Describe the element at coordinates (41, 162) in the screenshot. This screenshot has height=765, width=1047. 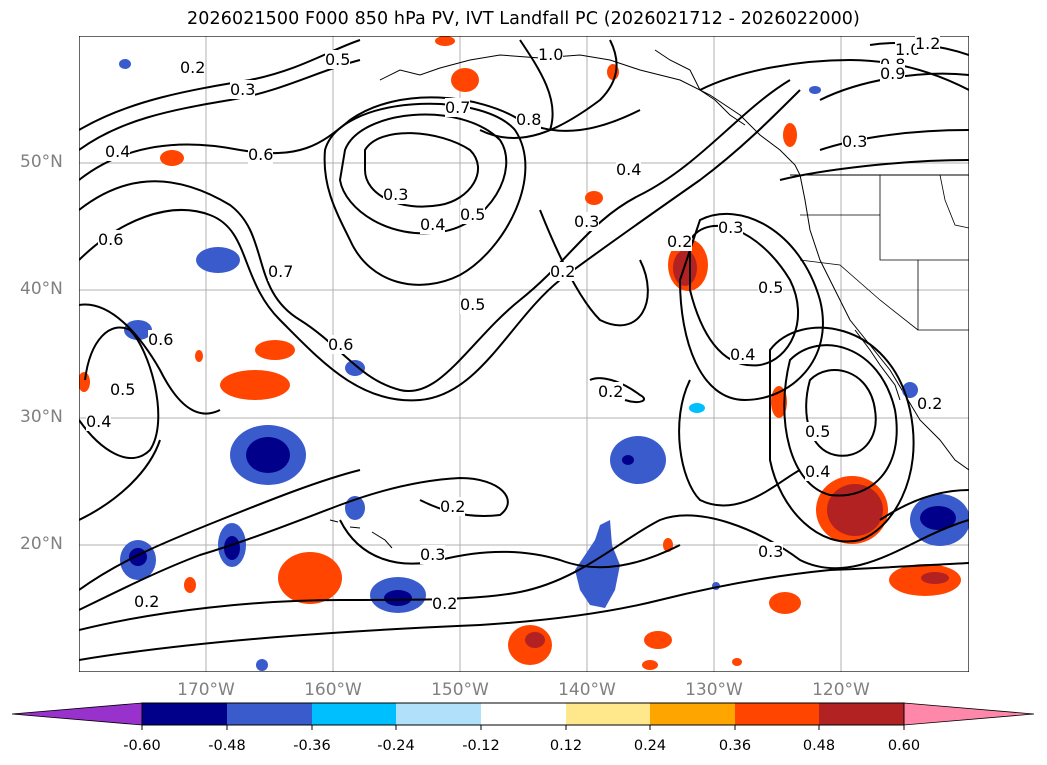
I see `lat-tick-label: 50°N` at that location.